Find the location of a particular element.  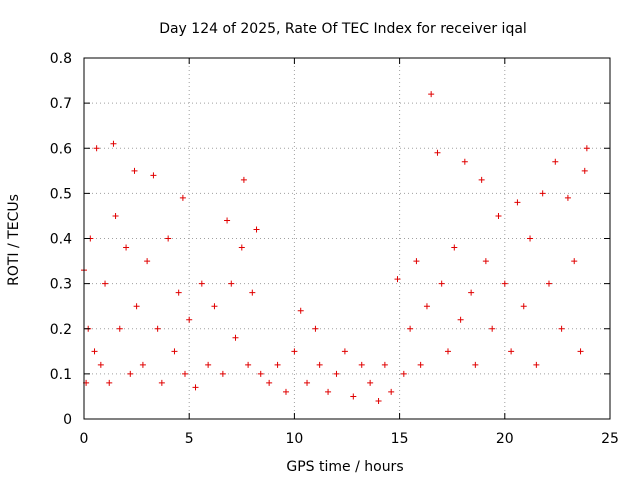

y-tick-label: 0.5 is located at coordinates (61, 194).